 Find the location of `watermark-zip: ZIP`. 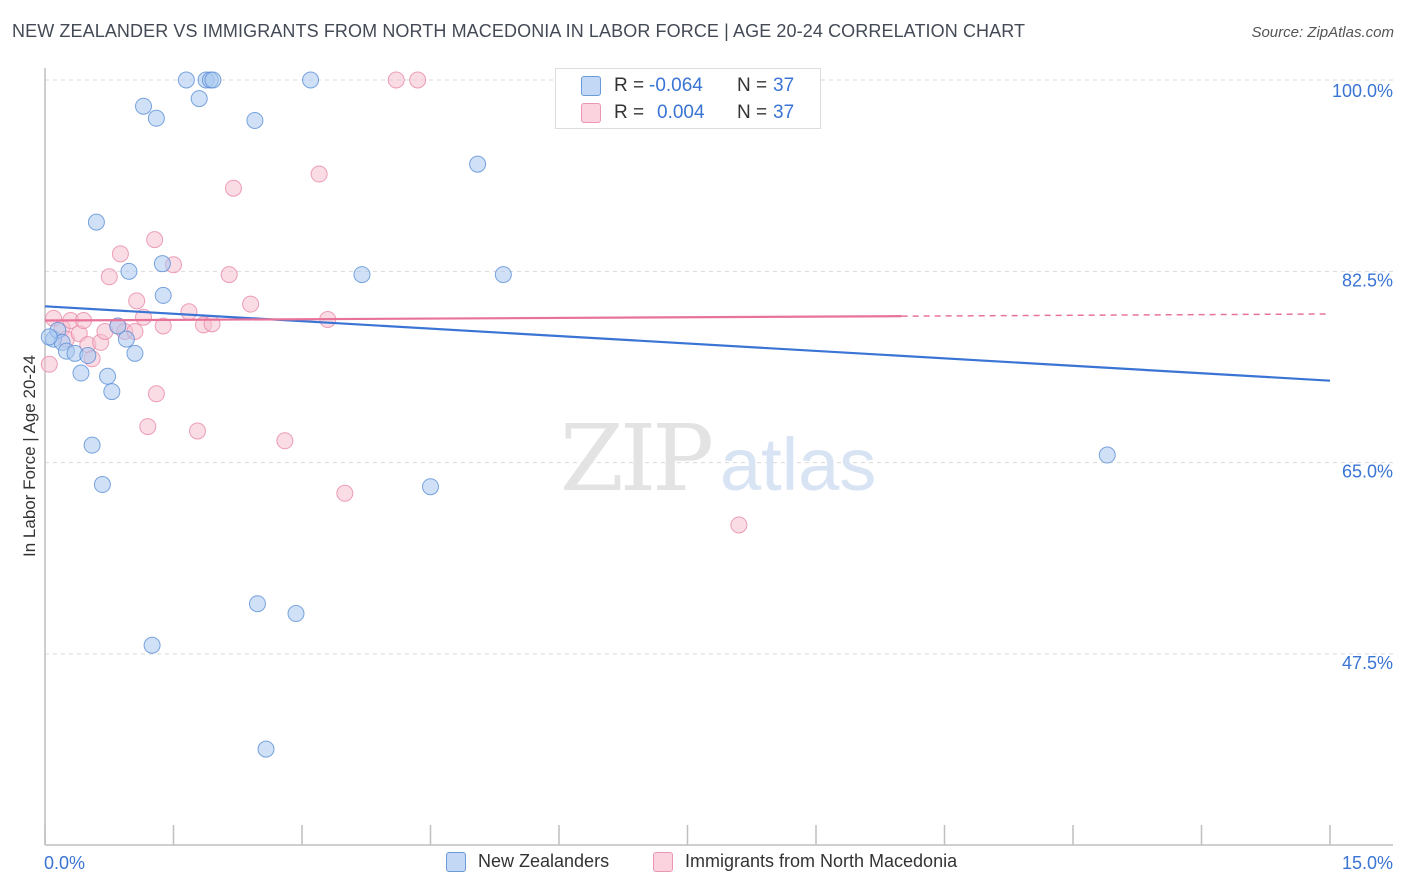

watermark-zip: ZIP is located at coordinates (635, 458).